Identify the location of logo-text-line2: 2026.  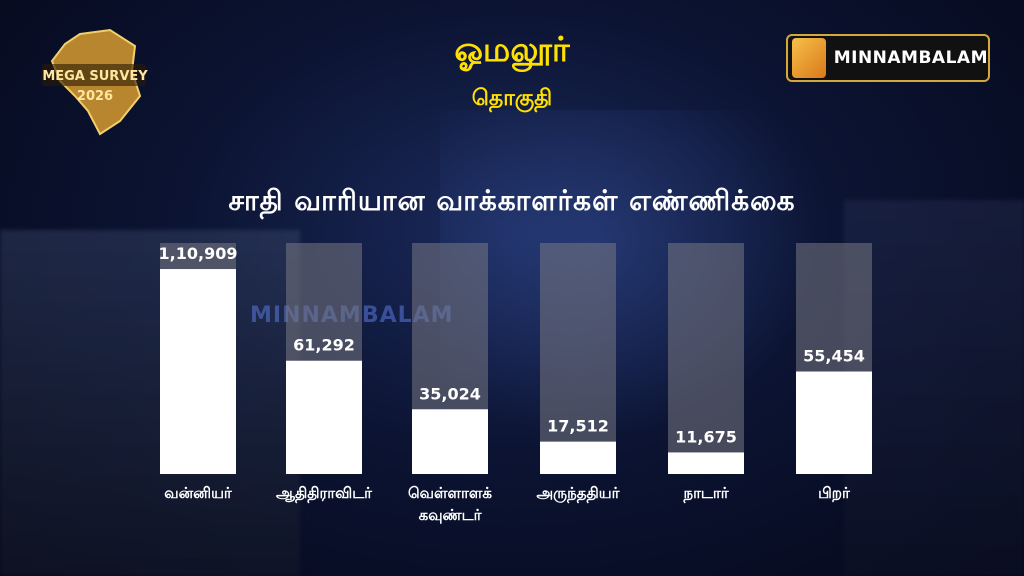
(95, 96).